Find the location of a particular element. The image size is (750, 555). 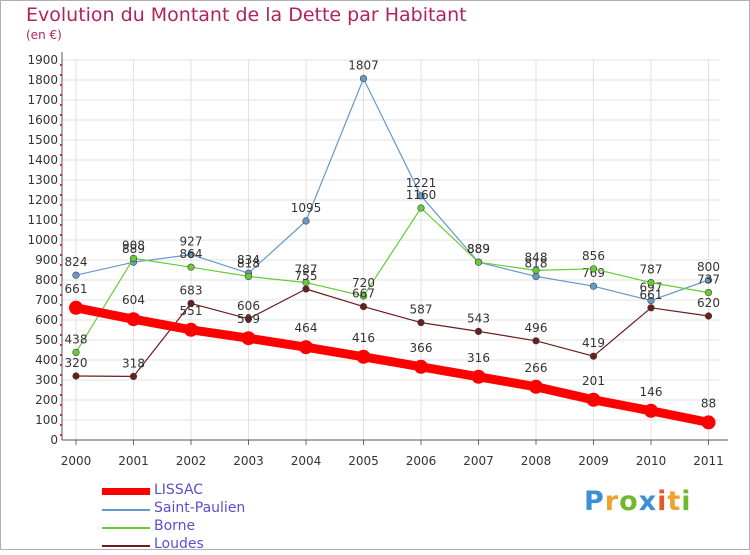

y-tick-label: 1200 is located at coordinates (42, 200).